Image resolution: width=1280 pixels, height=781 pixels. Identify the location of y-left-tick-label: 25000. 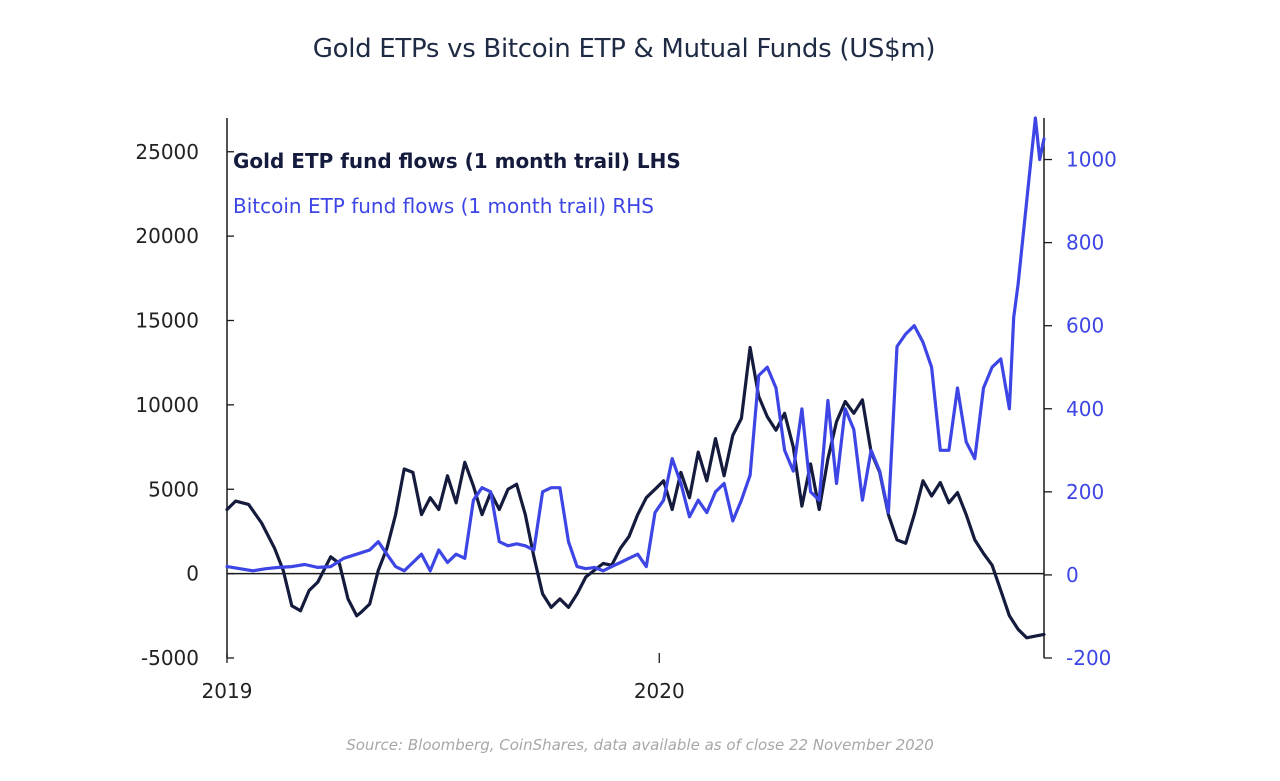
(167, 152).